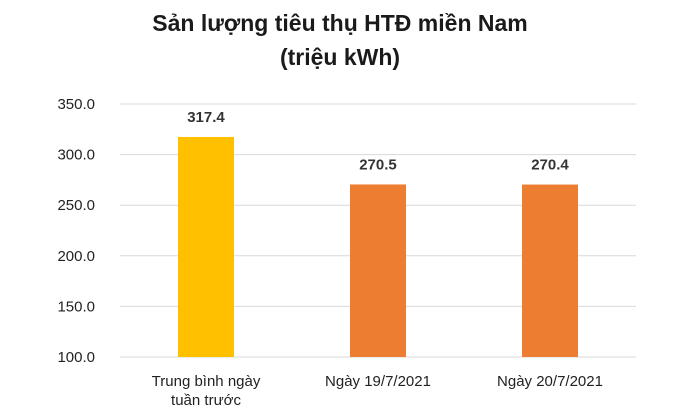 Image resolution: width=680 pixels, height=417 pixels. What do you see at coordinates (340, 23) in the screenshot?
I see `chart-title-line-1: Sản lượng tiêu thụ HTĐ miền Nam` at bounding box center [340, 23].